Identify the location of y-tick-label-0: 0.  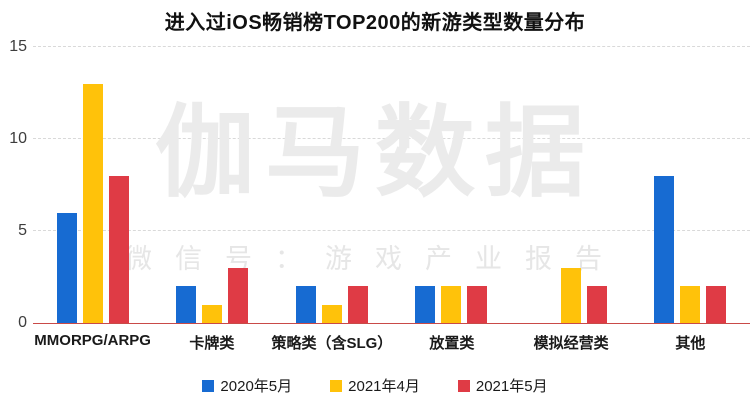
(22, 322).